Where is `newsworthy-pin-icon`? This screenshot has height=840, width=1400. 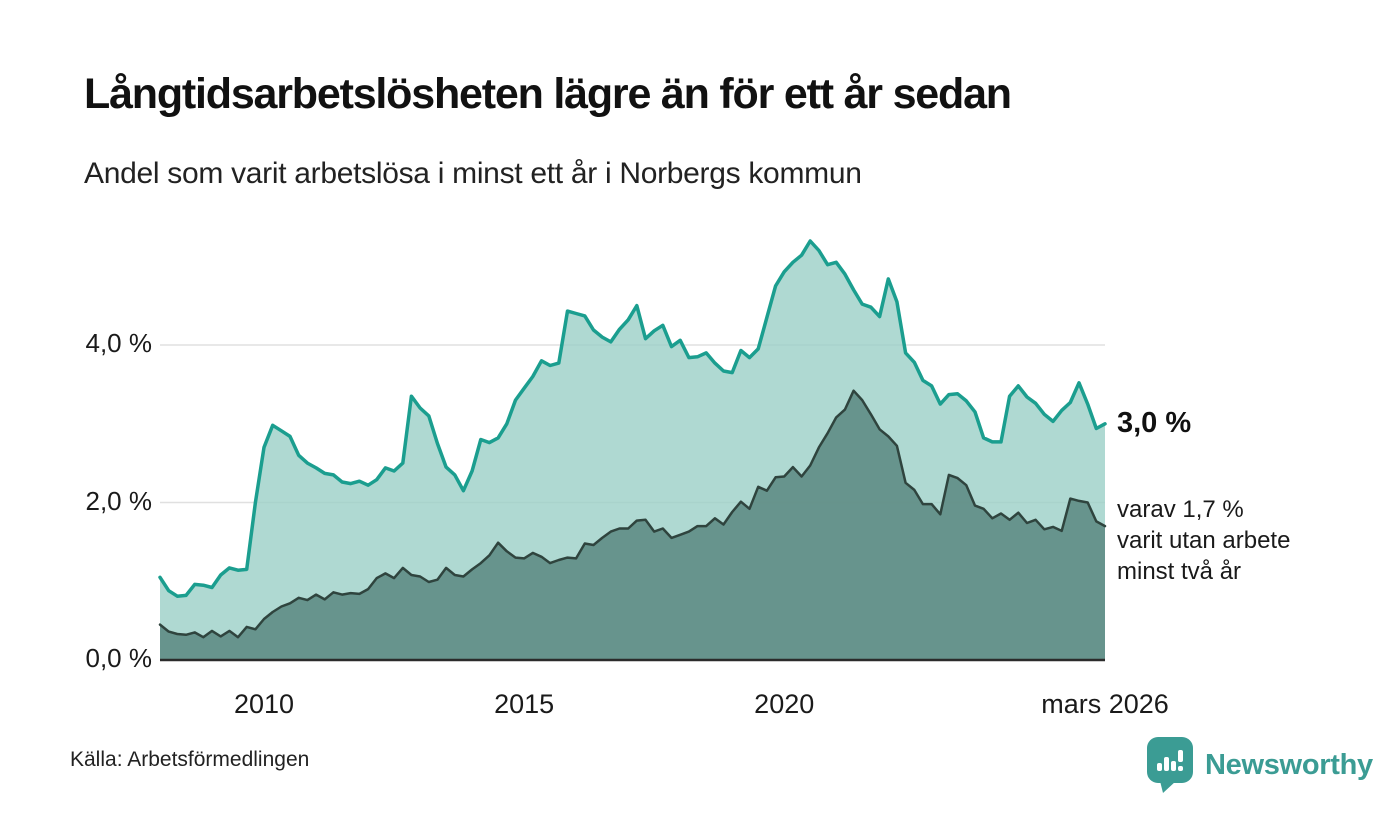
newsworthy-pin-icon is located at coordinates (1170, 765).